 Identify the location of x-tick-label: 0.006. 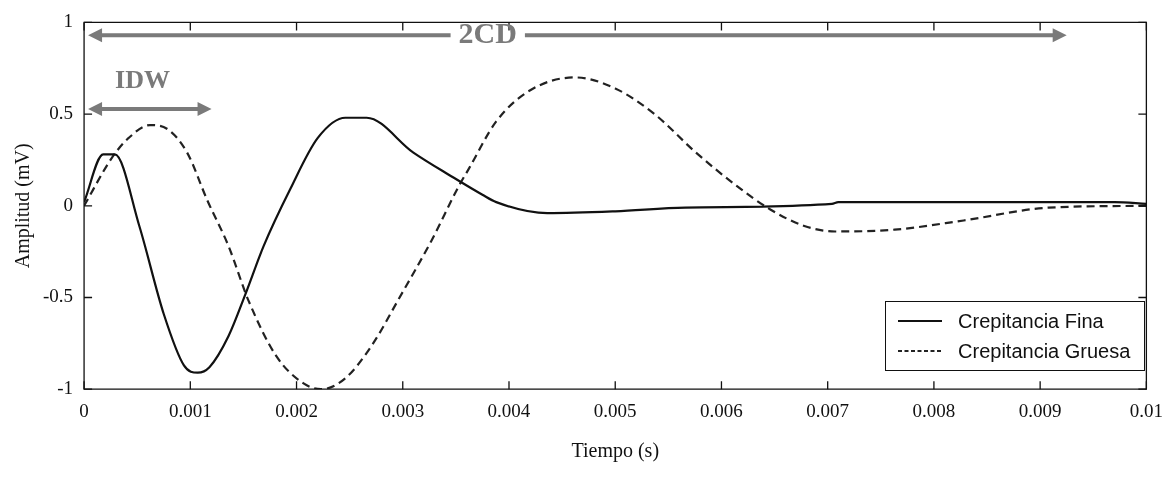
(721, 410).